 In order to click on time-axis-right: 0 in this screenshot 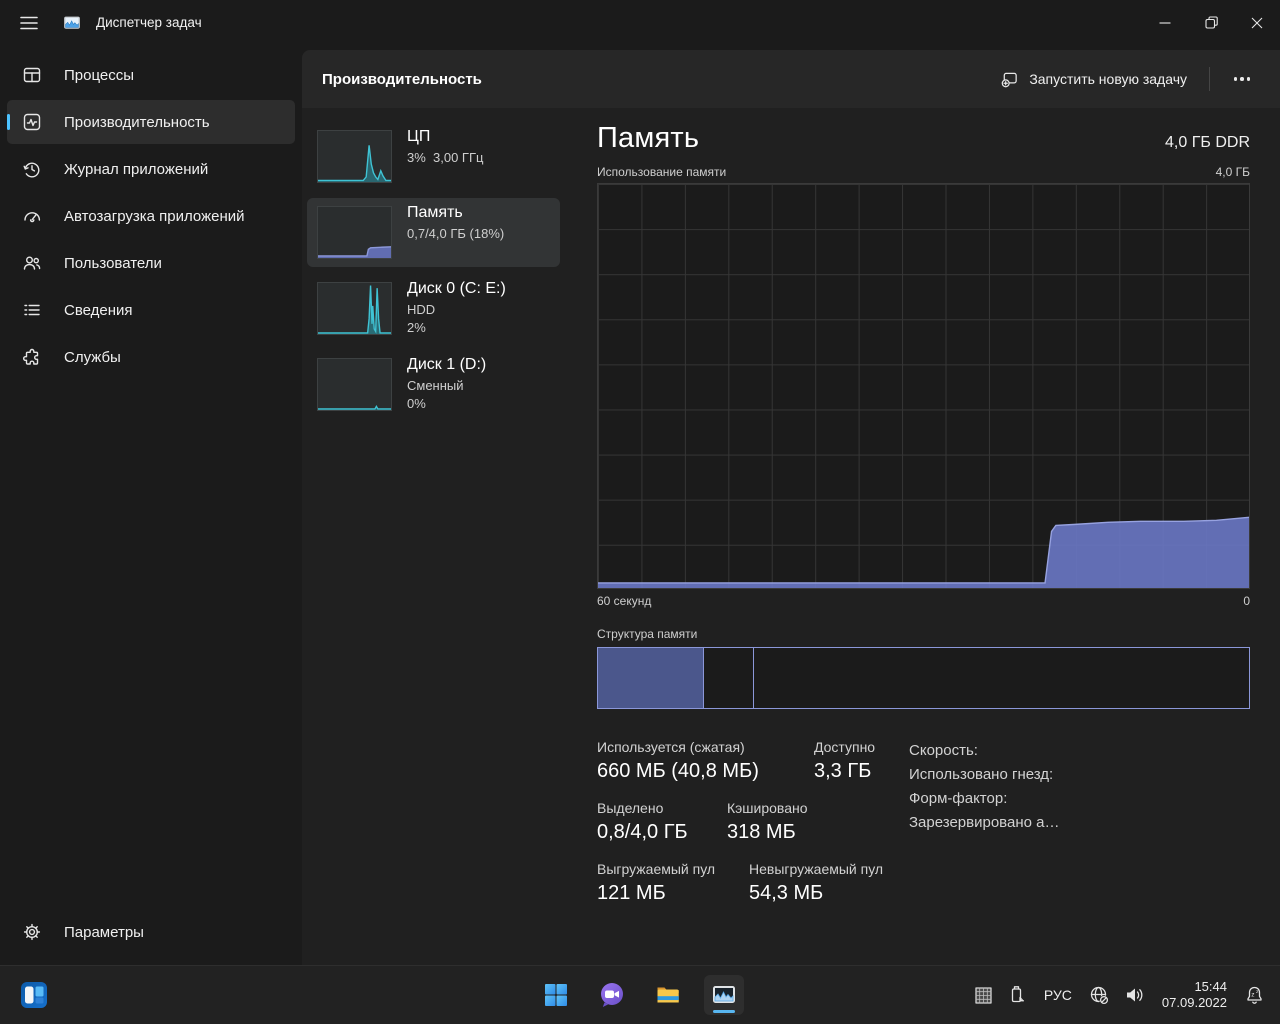, I will do `click(1246, 601)`.